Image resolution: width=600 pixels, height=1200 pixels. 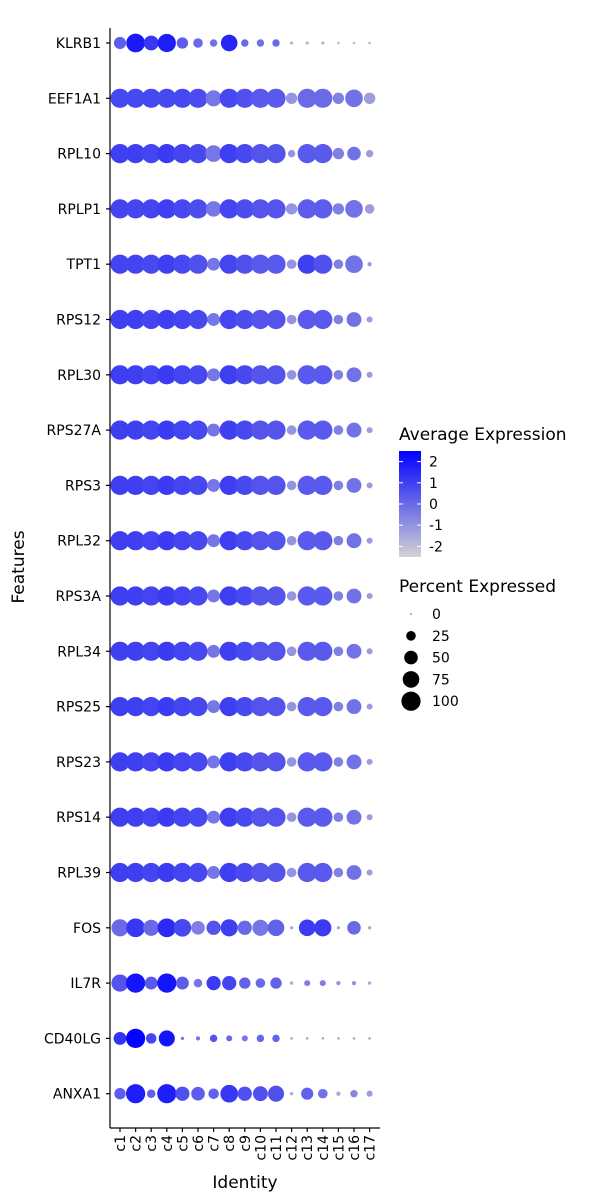 I want to click on dot-RPL30-c5, so click(x=182, y=375).